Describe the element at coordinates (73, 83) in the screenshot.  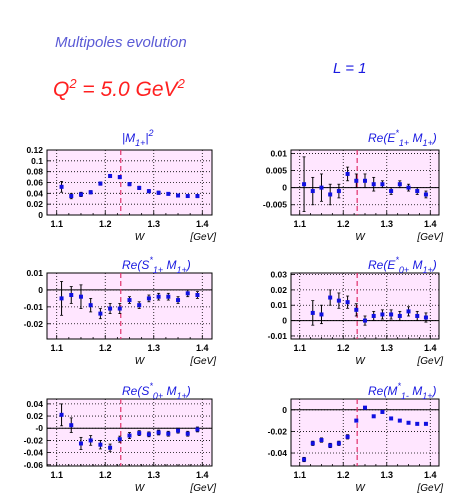
I see `q2-exp: 2` at that location.